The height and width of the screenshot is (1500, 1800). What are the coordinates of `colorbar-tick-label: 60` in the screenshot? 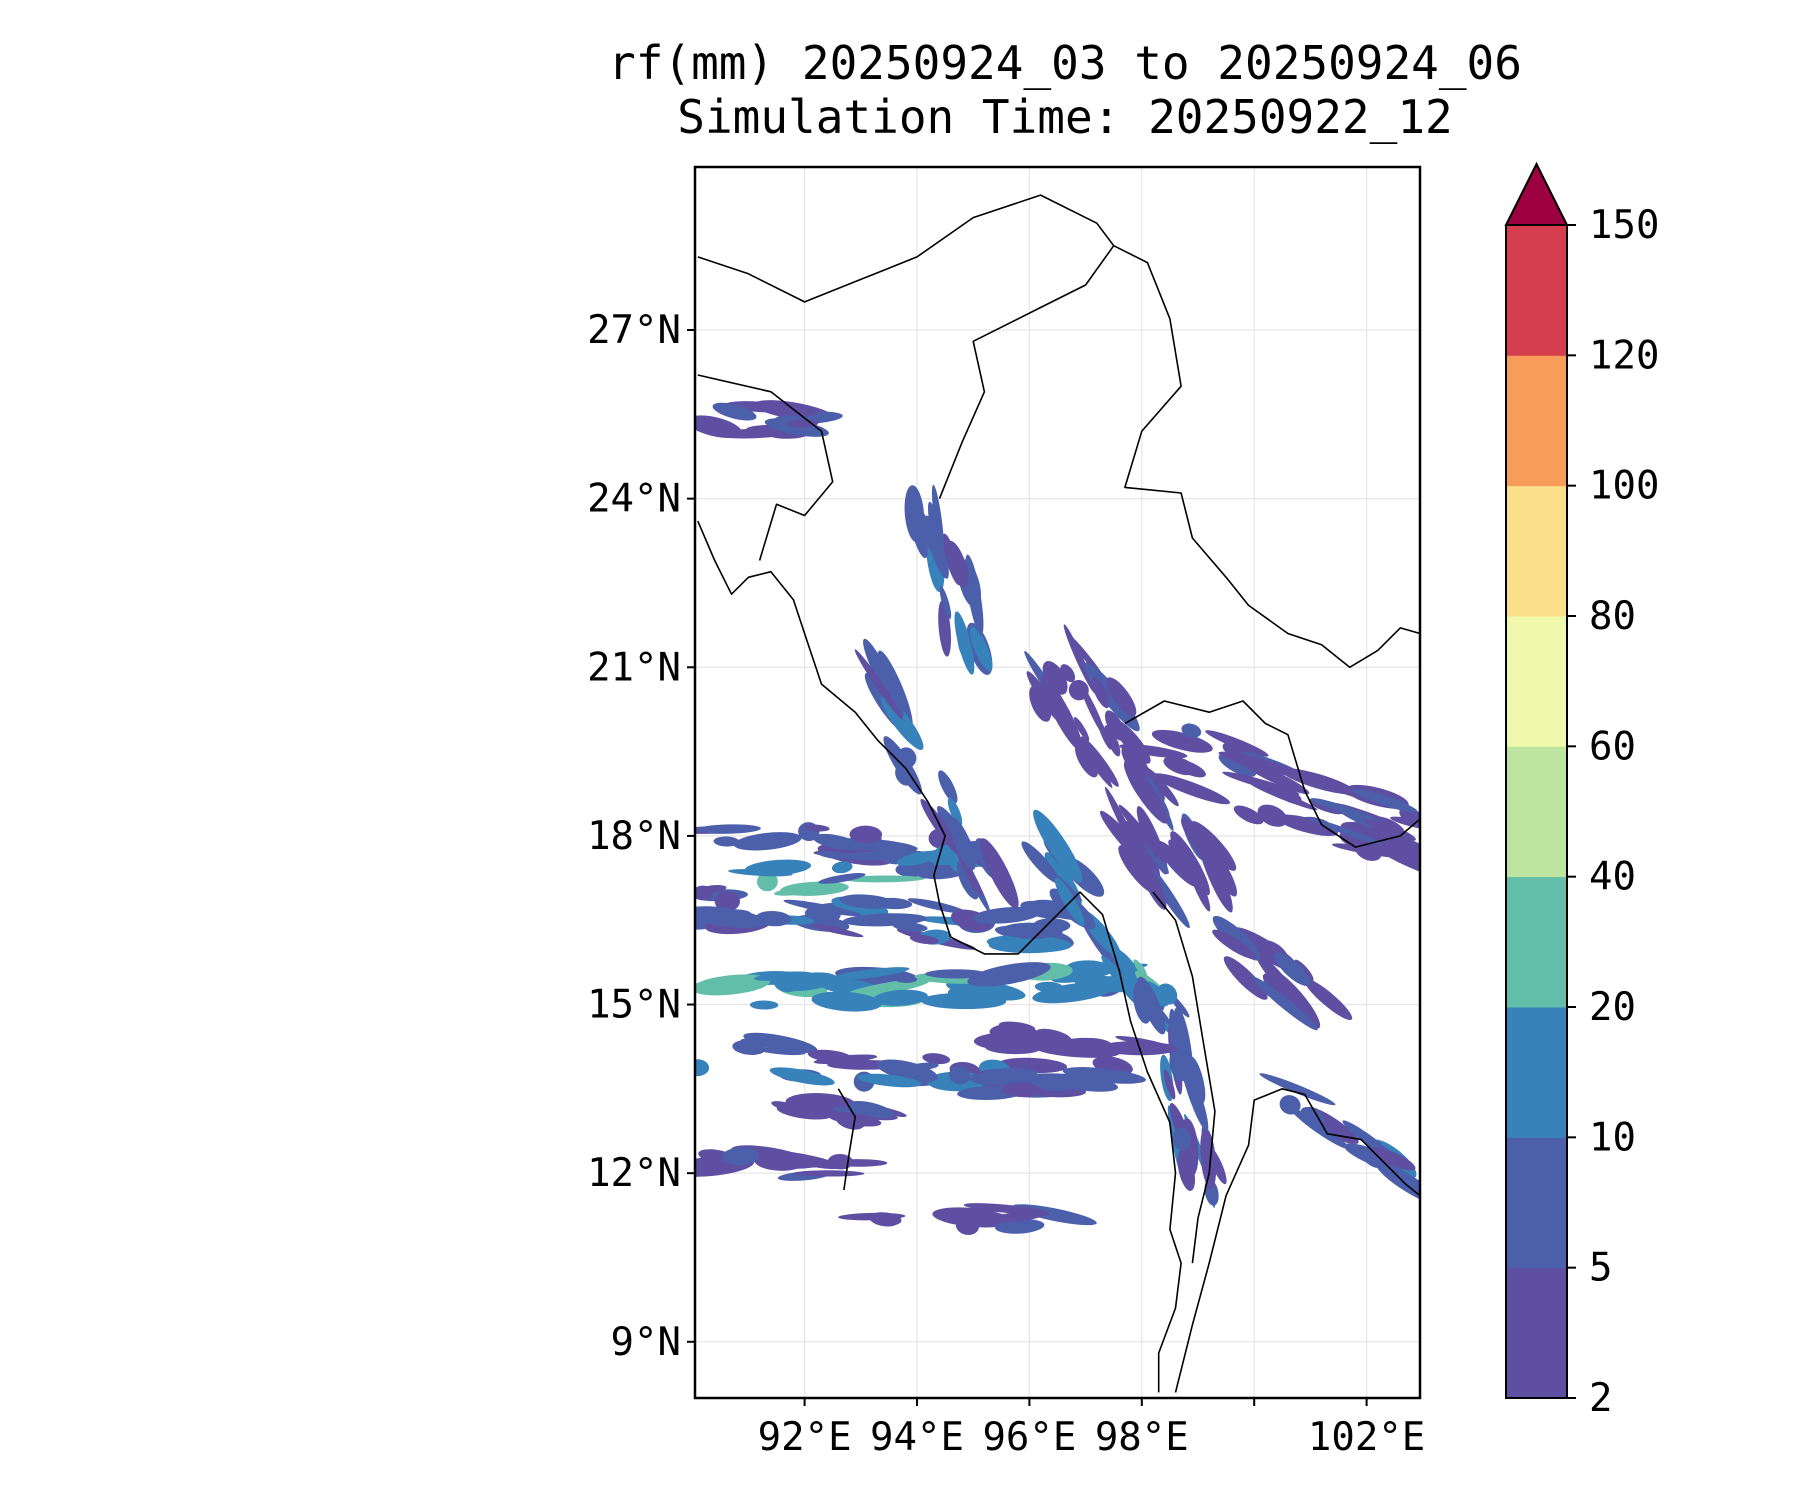 It's located at (1612, 746).